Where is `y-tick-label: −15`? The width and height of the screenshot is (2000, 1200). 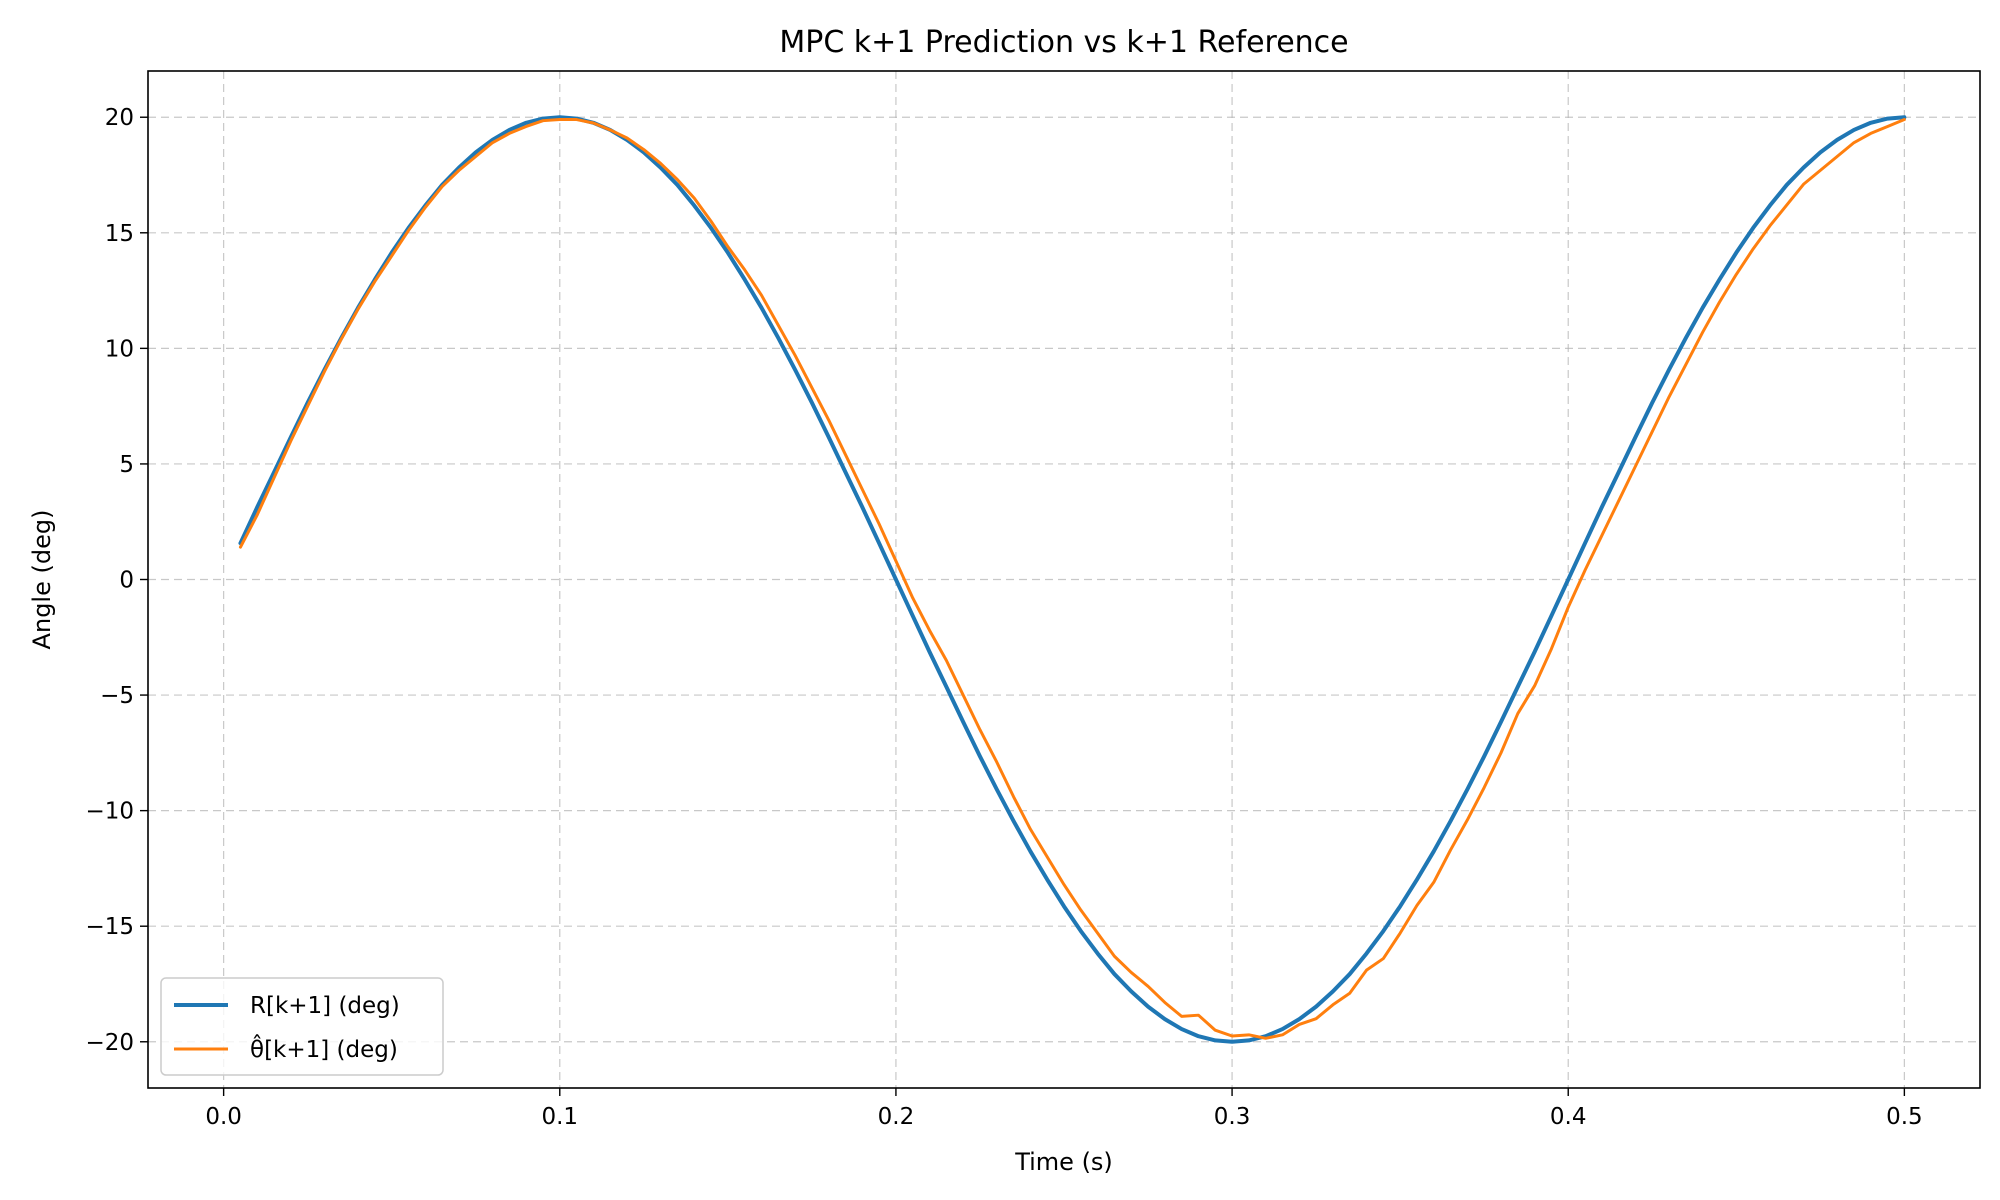 y-tick-label: −15 is located at coordinates (109, 927).